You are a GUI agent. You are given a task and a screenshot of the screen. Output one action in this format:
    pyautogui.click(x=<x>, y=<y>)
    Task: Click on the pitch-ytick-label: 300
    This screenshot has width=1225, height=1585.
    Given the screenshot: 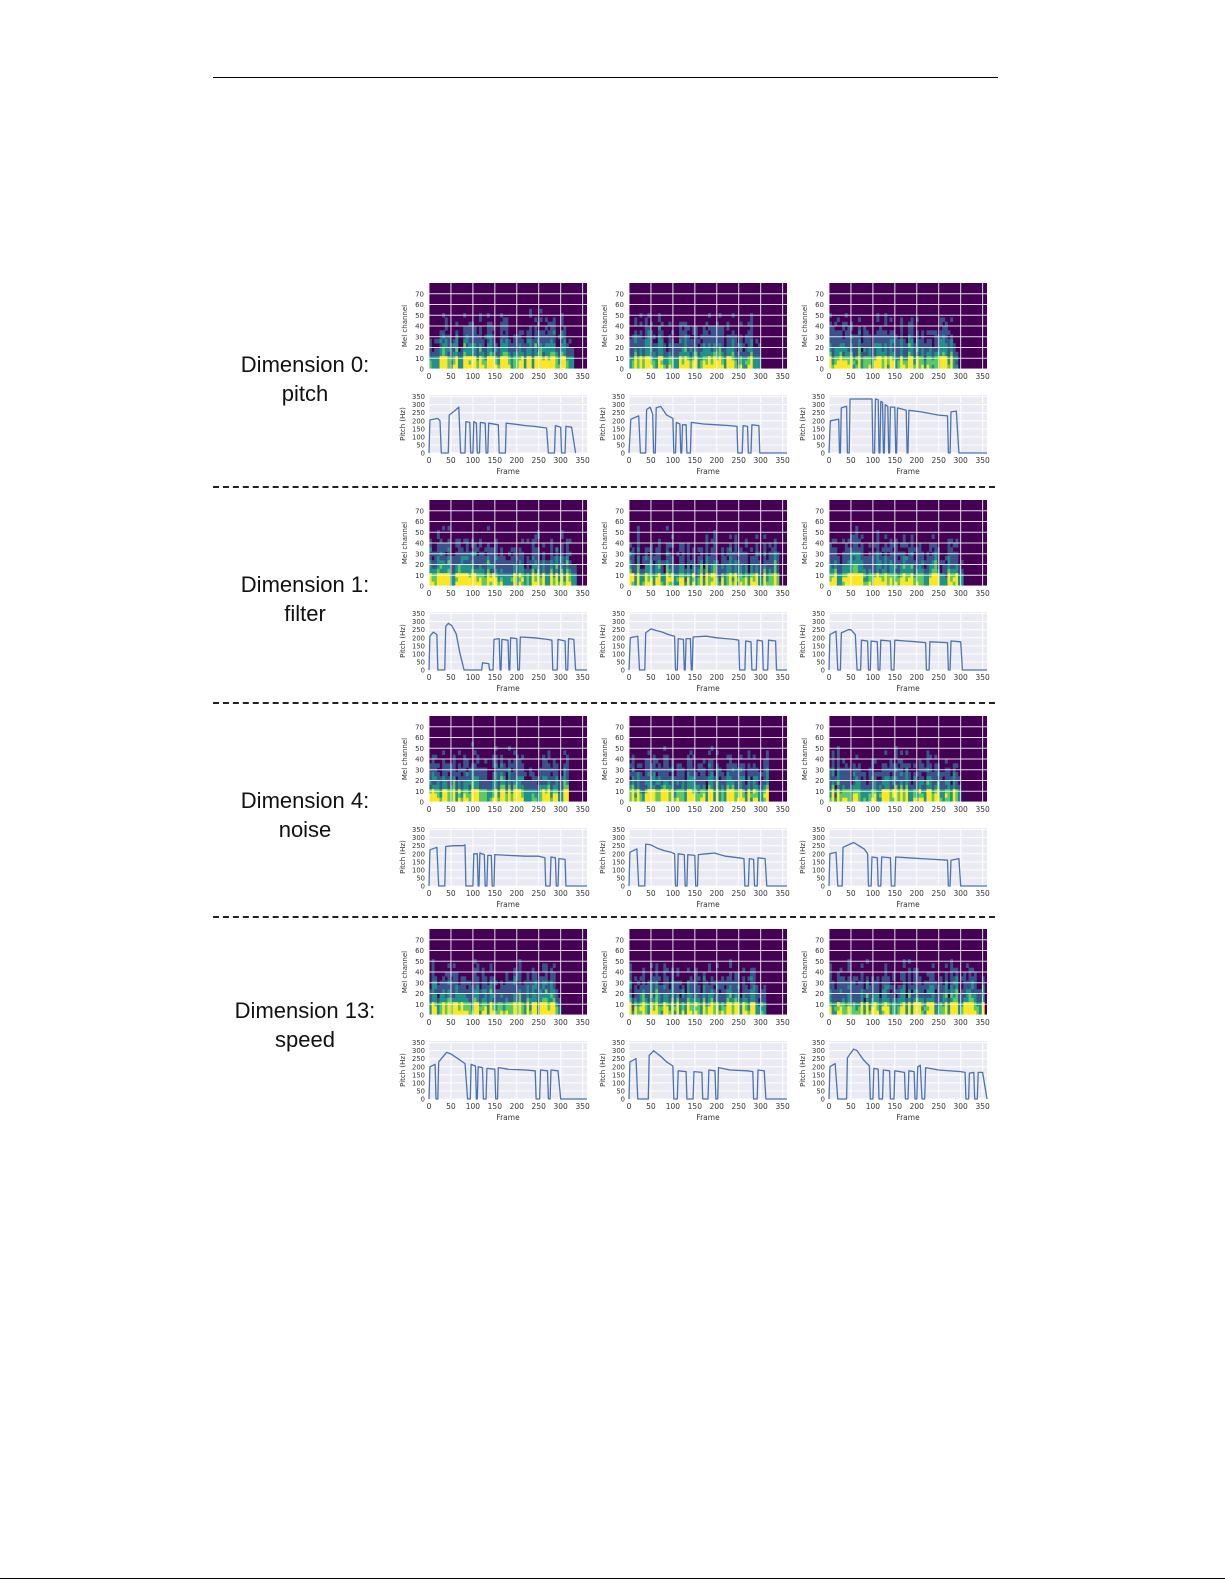 What is the action you would take?
    pyautogui.click(x=618, y=622)
    